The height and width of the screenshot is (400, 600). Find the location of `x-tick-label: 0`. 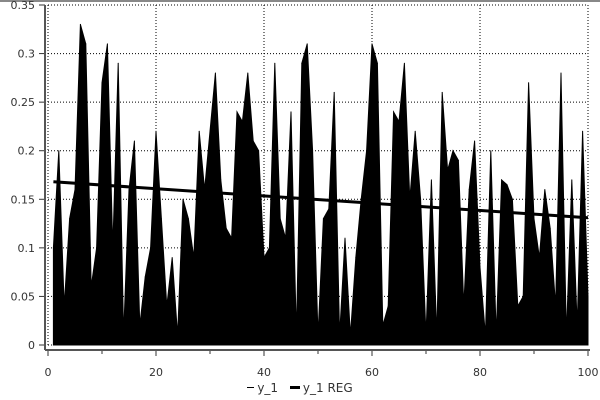

x-tick-label: 0 is located at coordinates (48, 372).